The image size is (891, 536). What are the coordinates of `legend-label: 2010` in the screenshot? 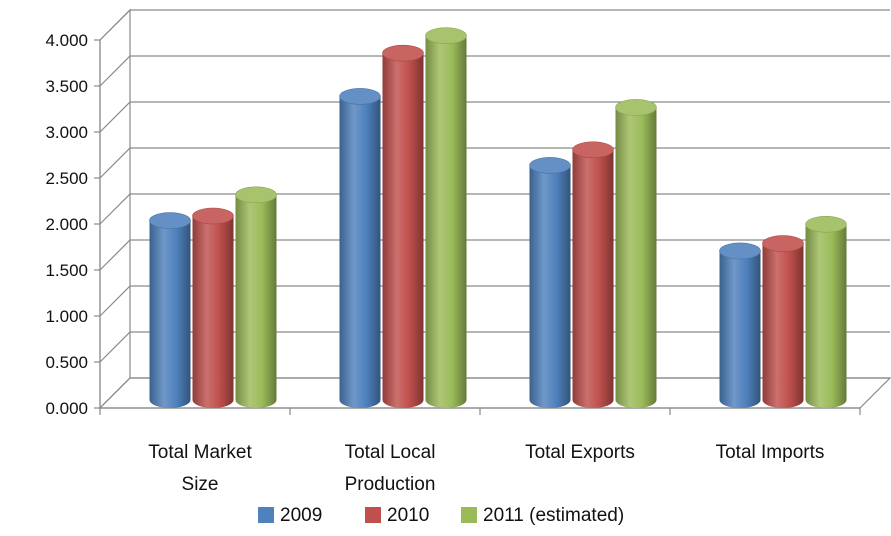 It's located at (408, 515).